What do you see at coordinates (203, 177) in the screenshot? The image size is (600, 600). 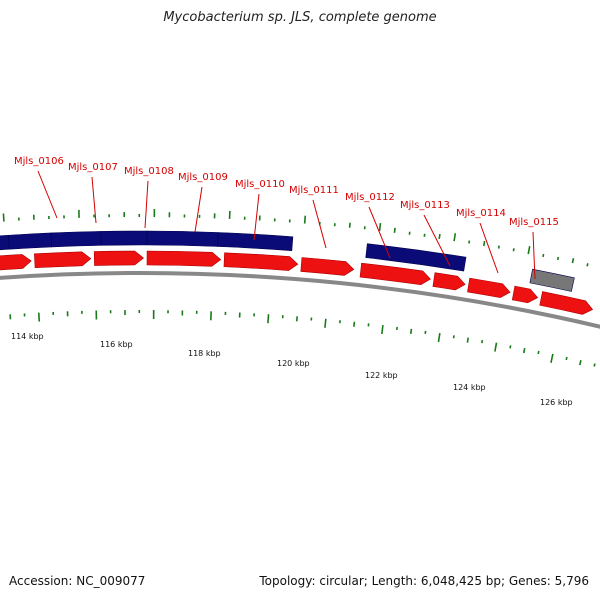 I see `gene-label: Mjls_0109` at bounding box center [203, 177].